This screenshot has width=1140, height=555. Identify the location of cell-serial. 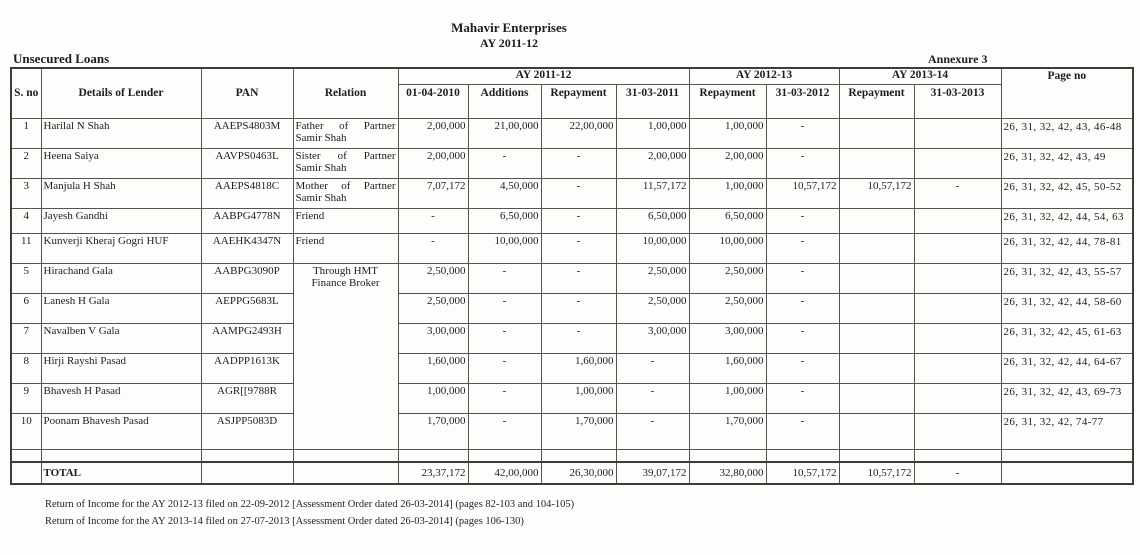
(26, 473).